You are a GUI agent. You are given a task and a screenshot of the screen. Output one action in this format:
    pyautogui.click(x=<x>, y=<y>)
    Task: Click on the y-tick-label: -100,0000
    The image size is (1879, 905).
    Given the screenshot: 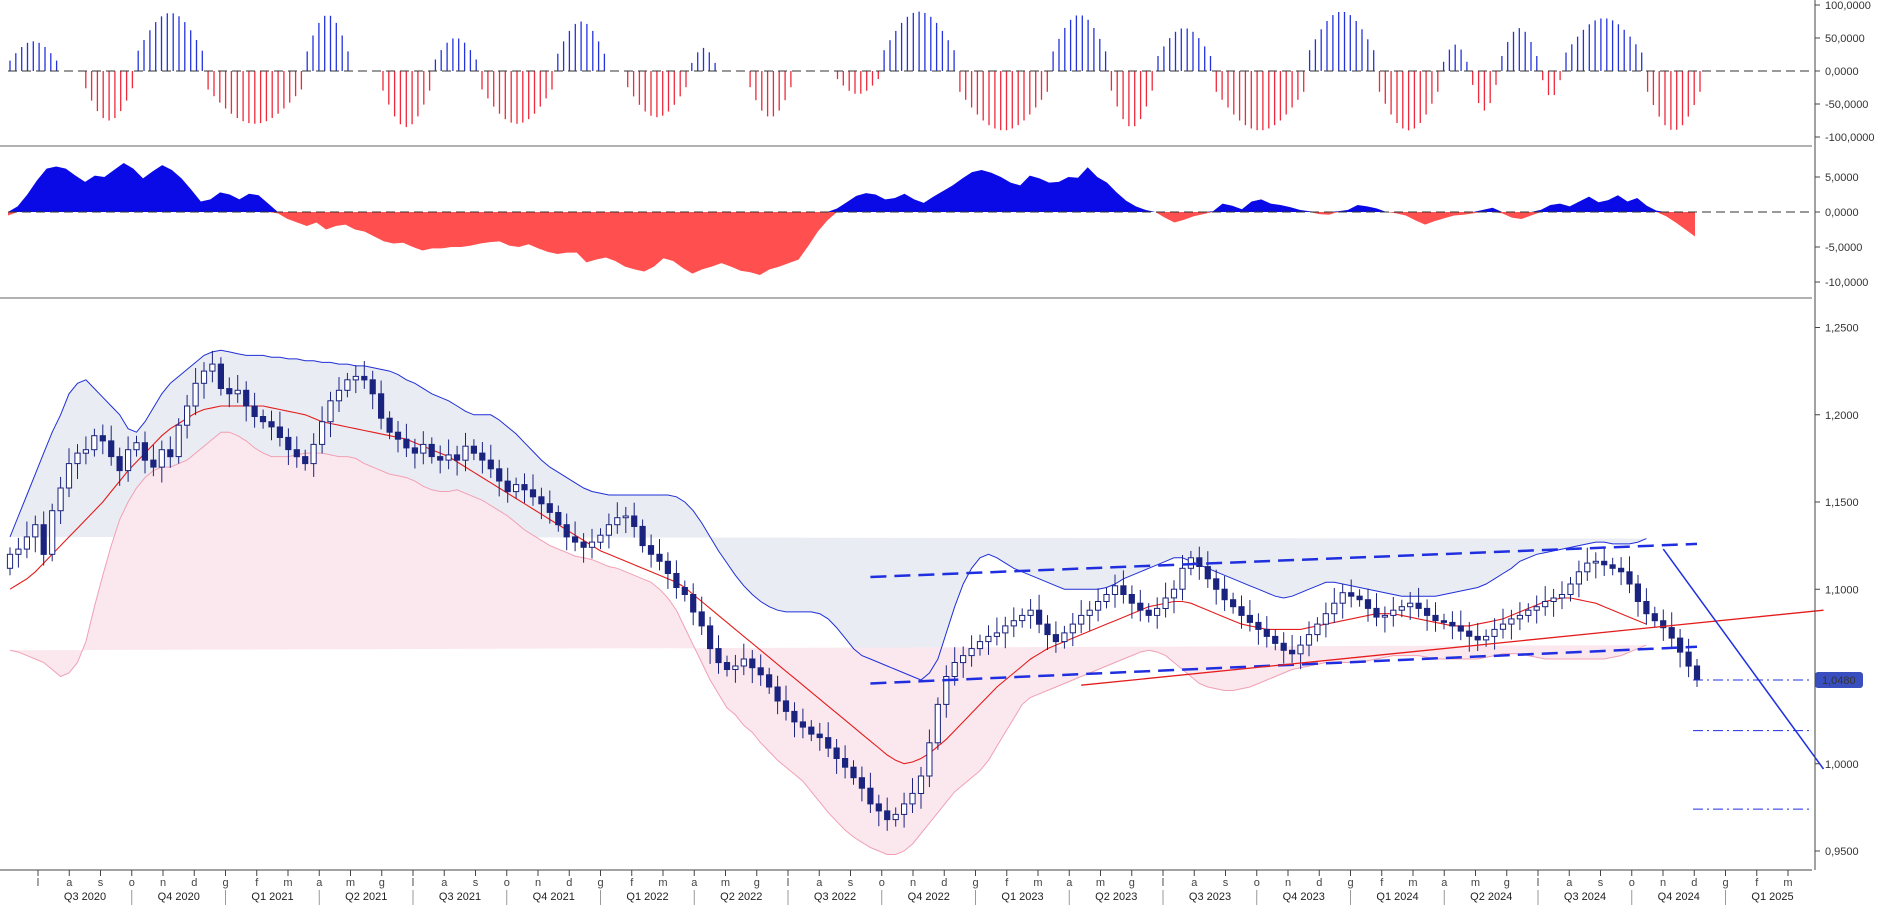 What is the action you would take?
    pyautogui.click(x=1850, y=138)
    